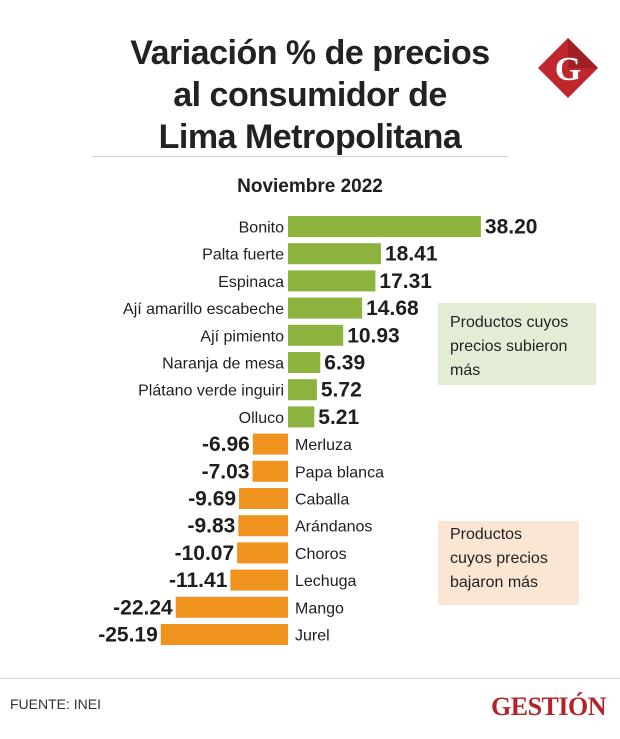  I want to click on category-label: Arándanos, so click(333, 527).